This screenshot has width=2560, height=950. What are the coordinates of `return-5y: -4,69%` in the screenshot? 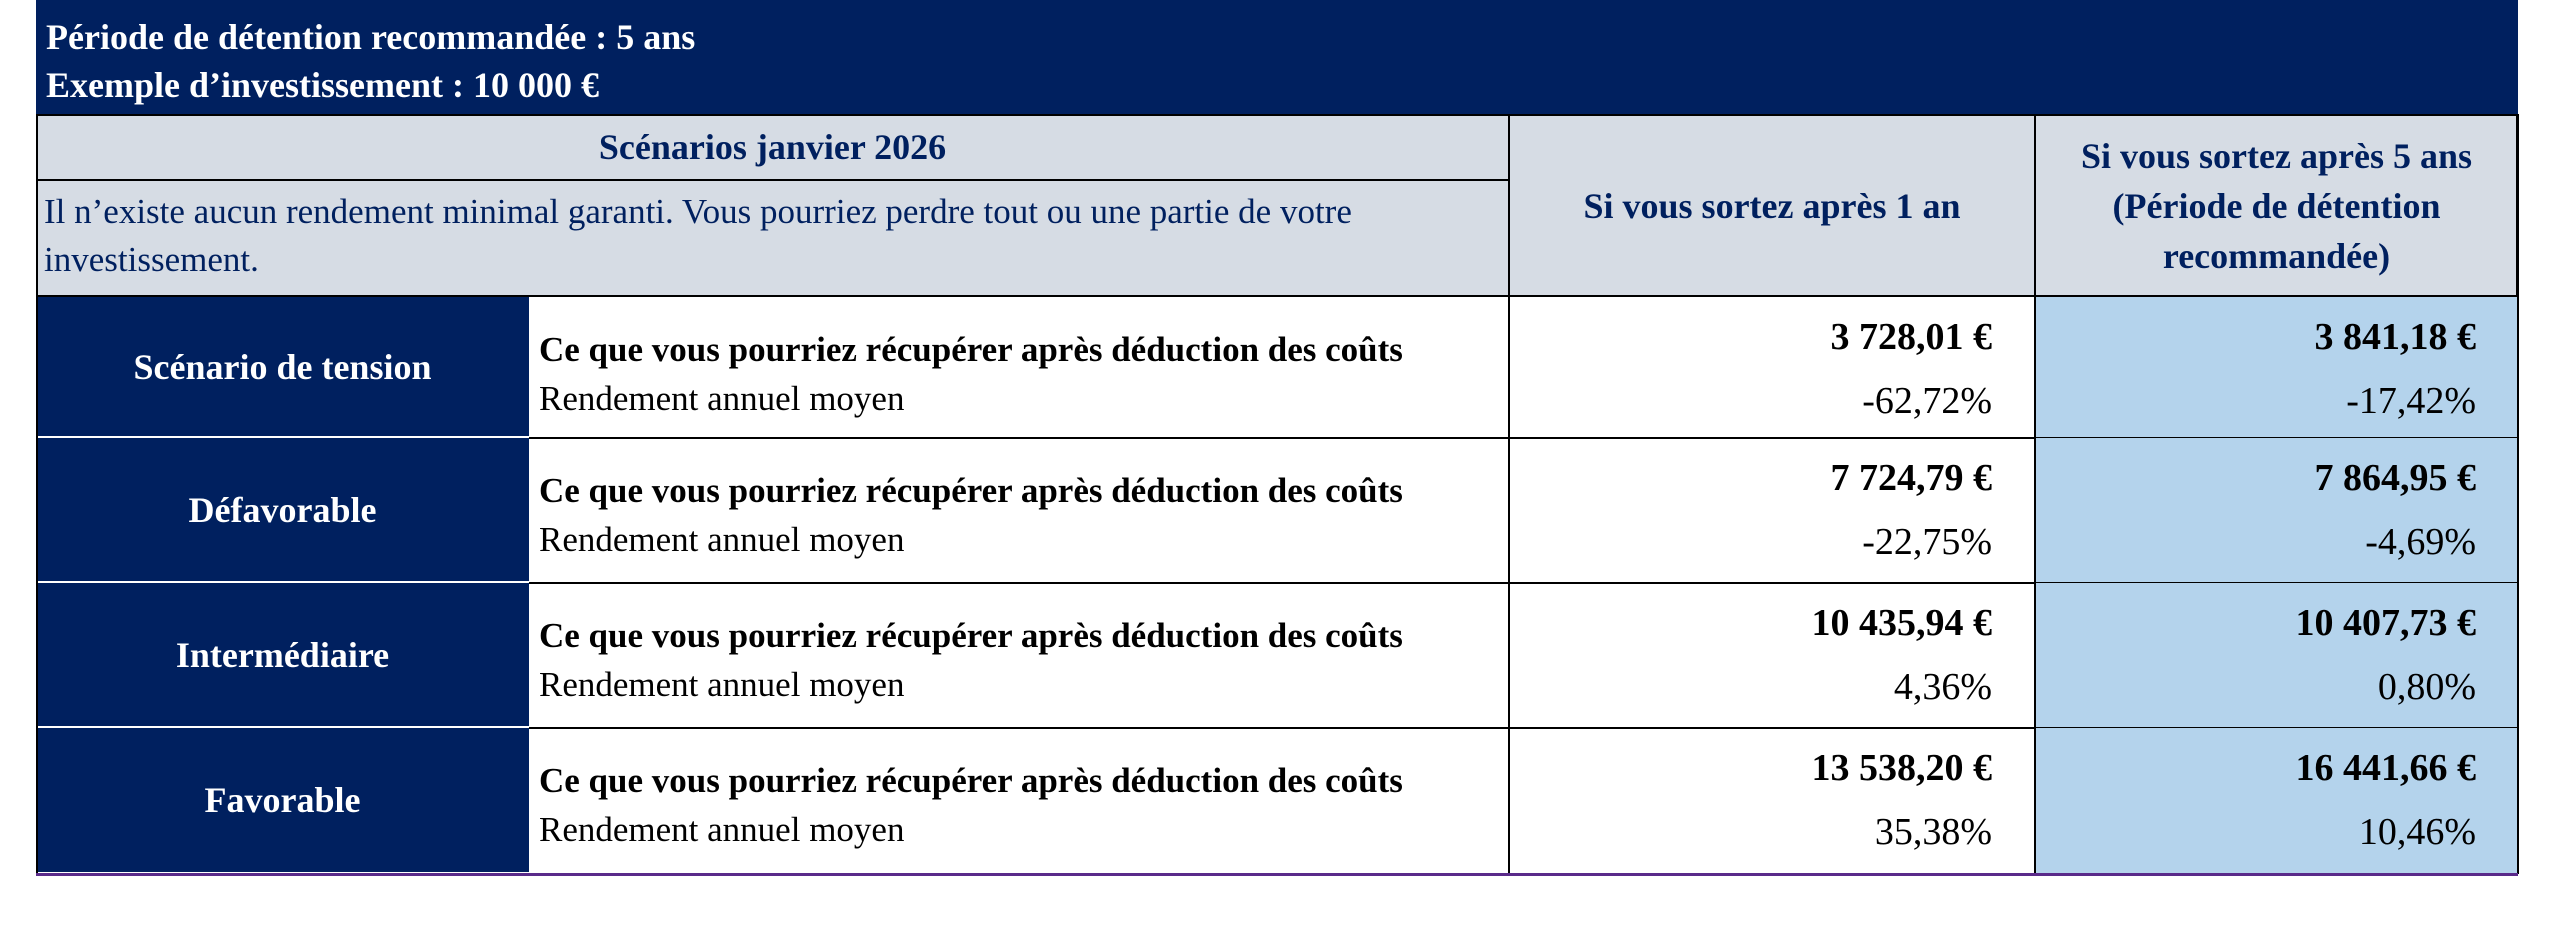 It's located at (2420, 542).